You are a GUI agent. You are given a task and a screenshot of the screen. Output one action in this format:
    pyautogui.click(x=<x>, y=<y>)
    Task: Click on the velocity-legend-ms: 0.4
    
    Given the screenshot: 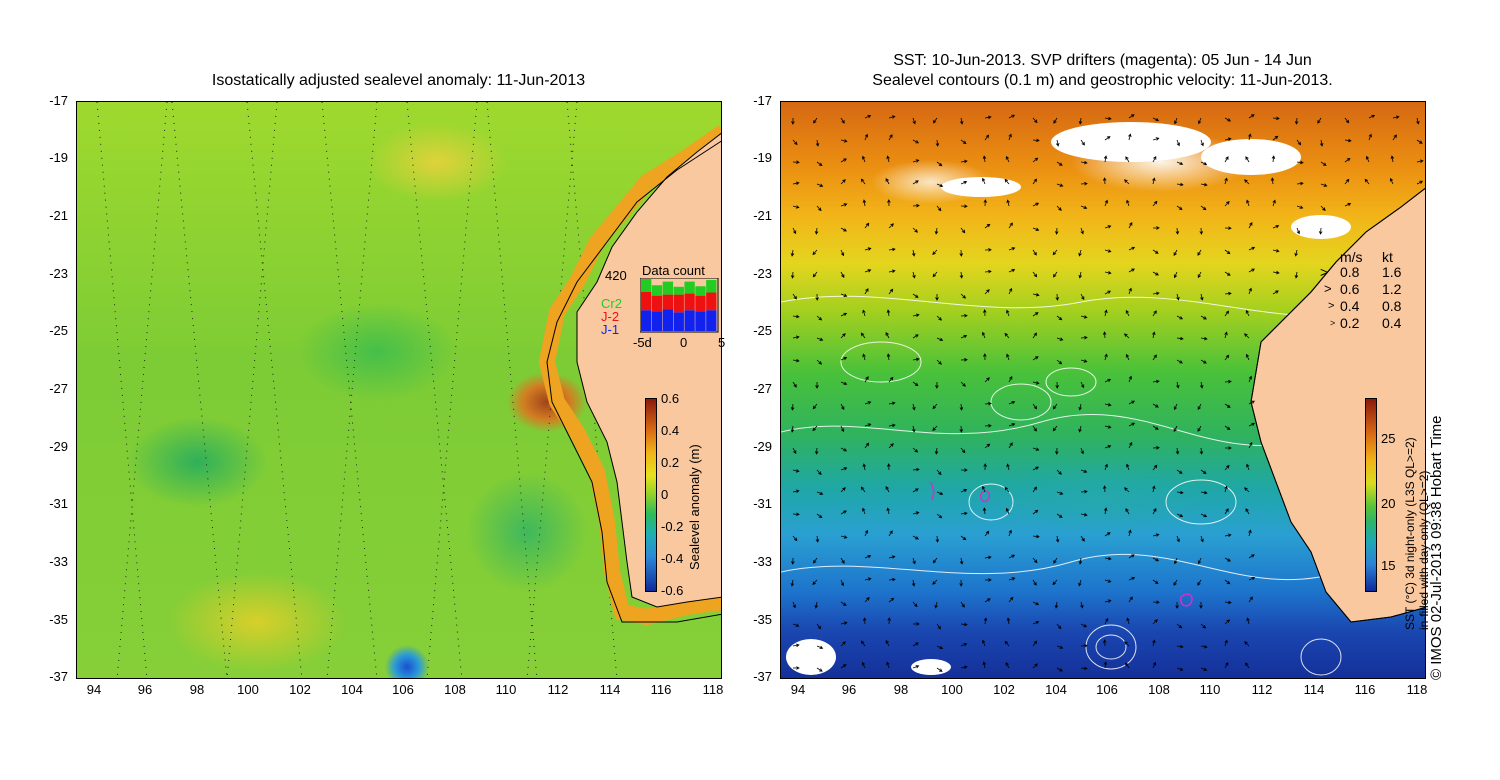 What is the action you would take?
    pyautogui.click(x=1350, y=306)
    